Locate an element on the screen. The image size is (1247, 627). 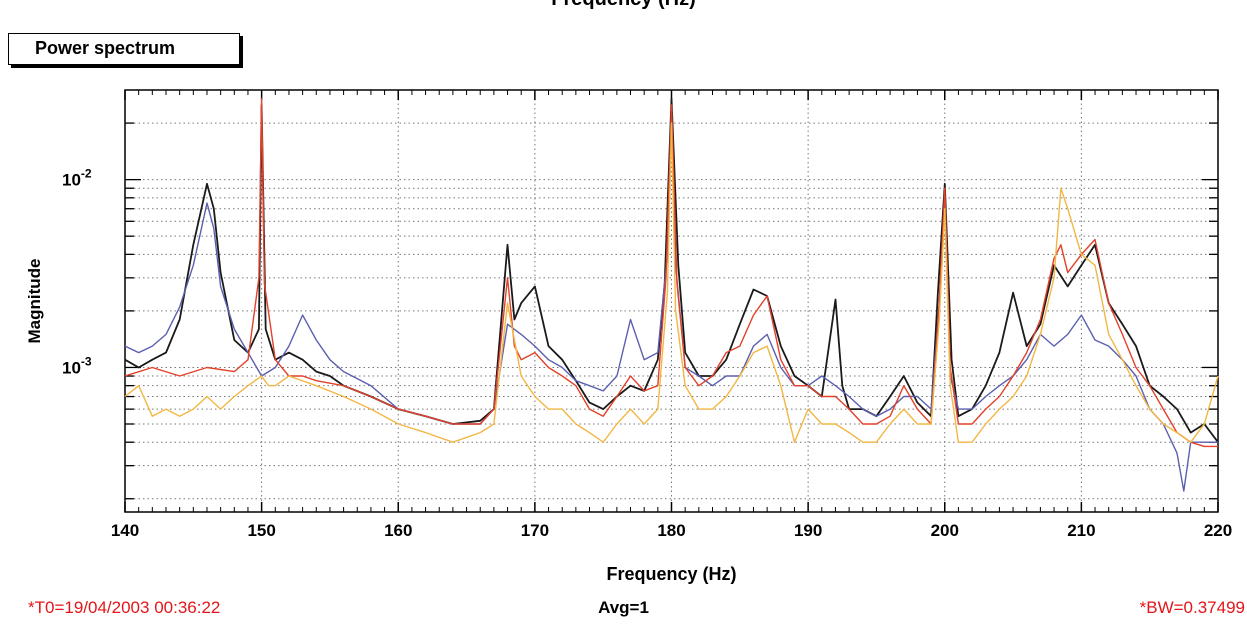
top-axis-title-cut: Frequency (Hz) is located at coordinates (623, 5).